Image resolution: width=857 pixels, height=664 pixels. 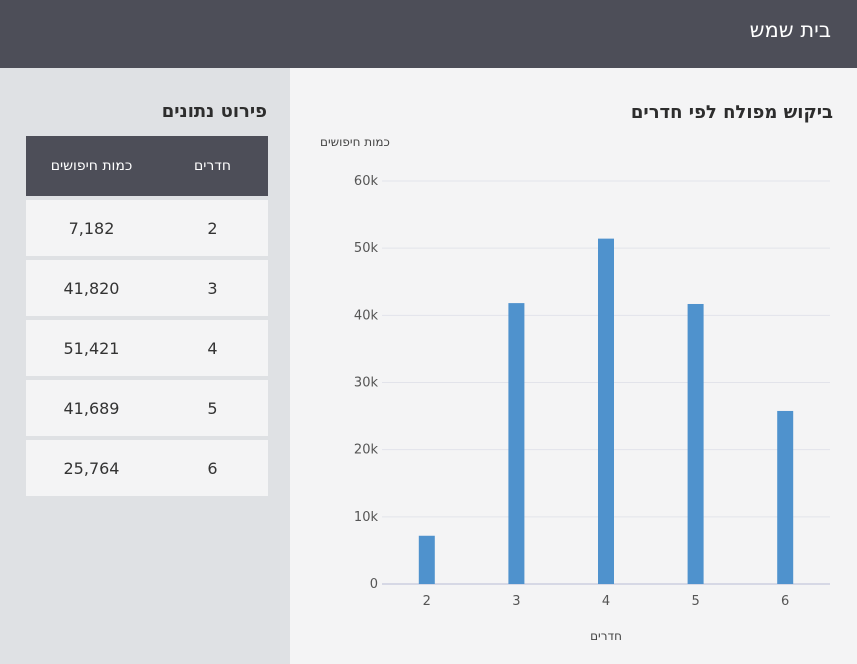 What do you see at coordinates (91, 228) in the screenshot?
I see `cell-count: 7,182` at bounding box center [91, 228].